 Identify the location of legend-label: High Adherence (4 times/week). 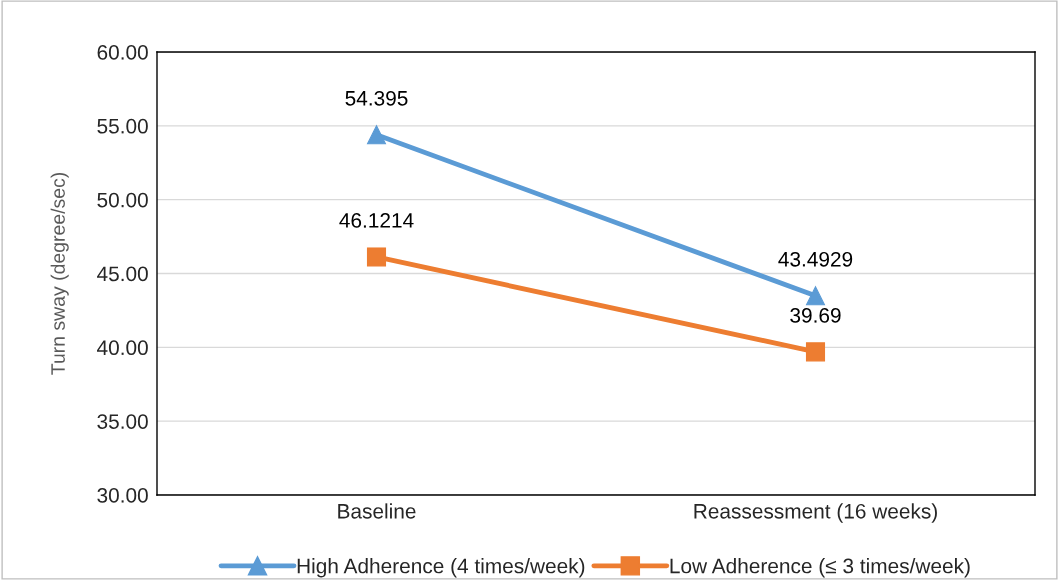
(441, 568).